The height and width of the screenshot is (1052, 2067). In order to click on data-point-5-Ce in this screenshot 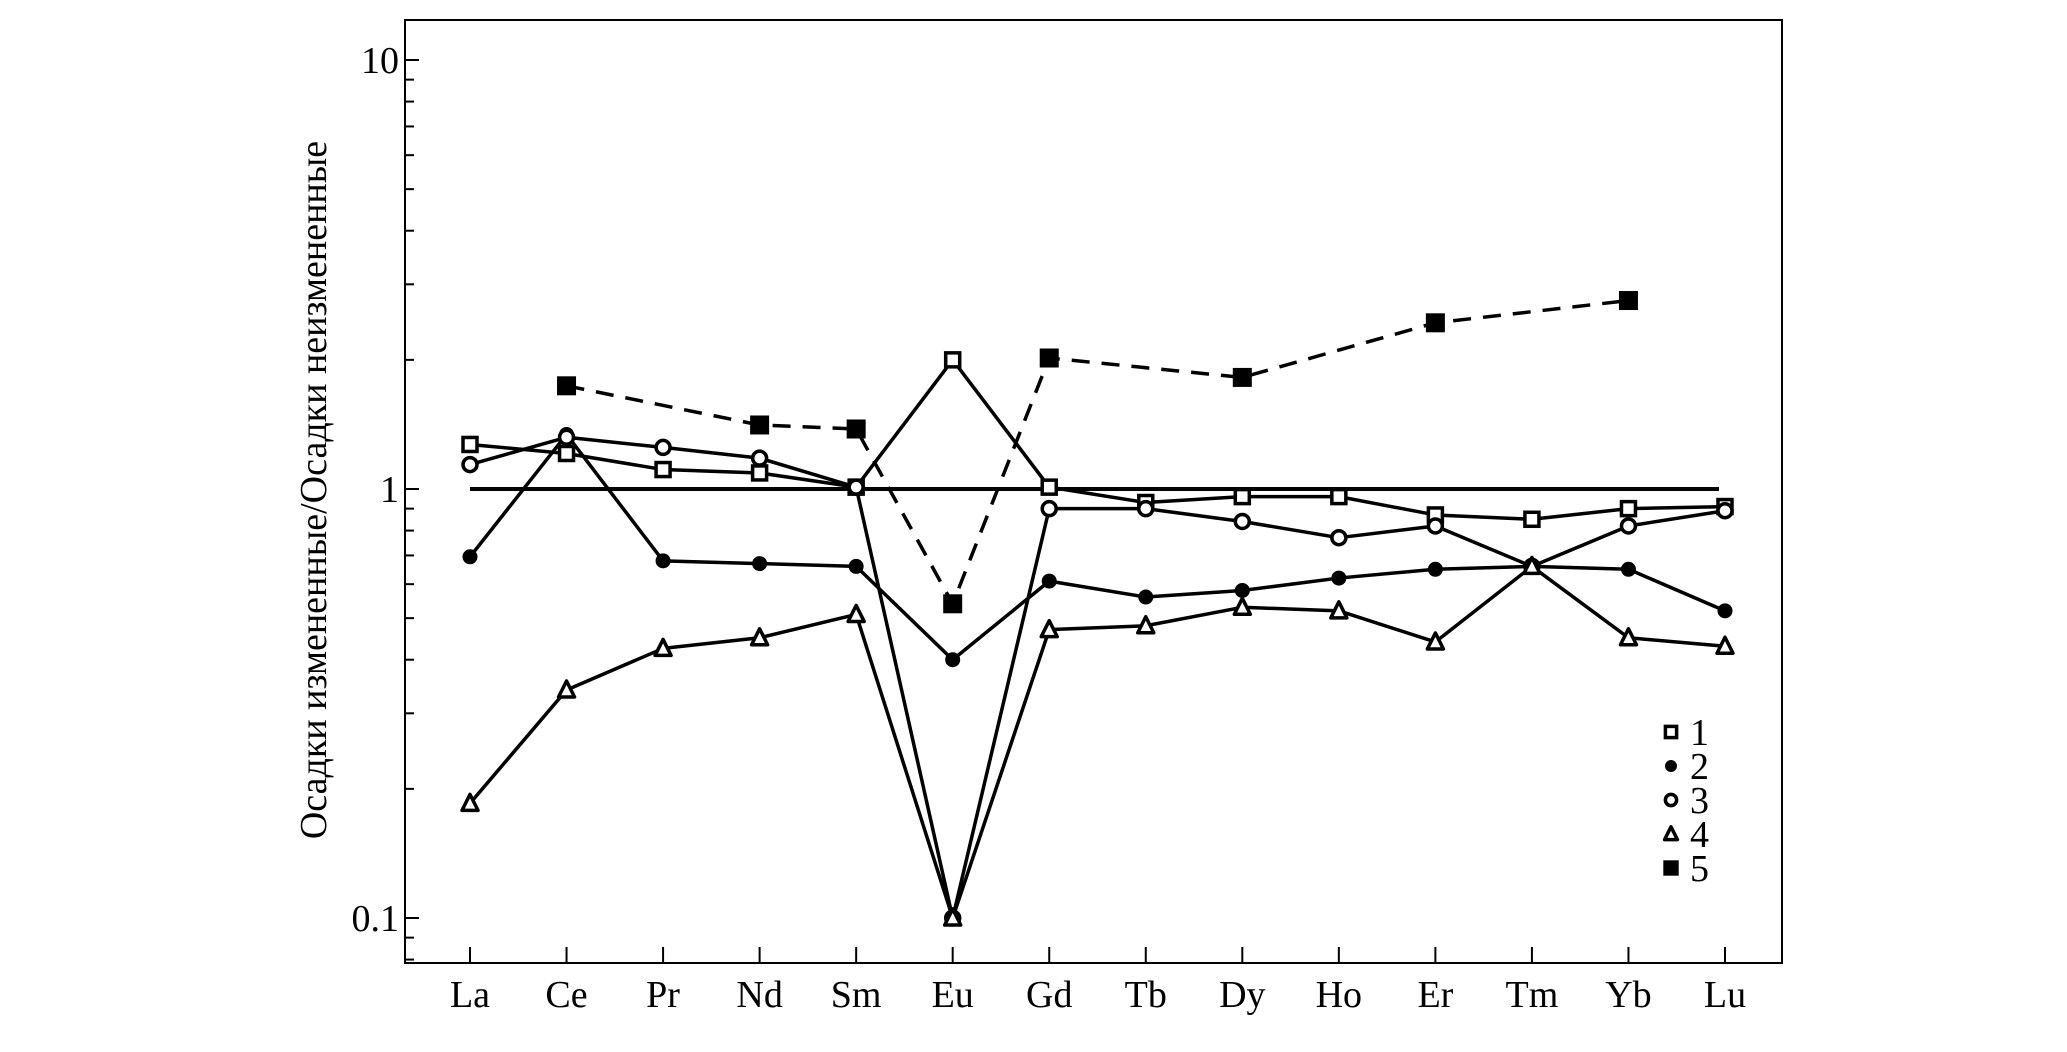, I will do `click(567, 386)`.